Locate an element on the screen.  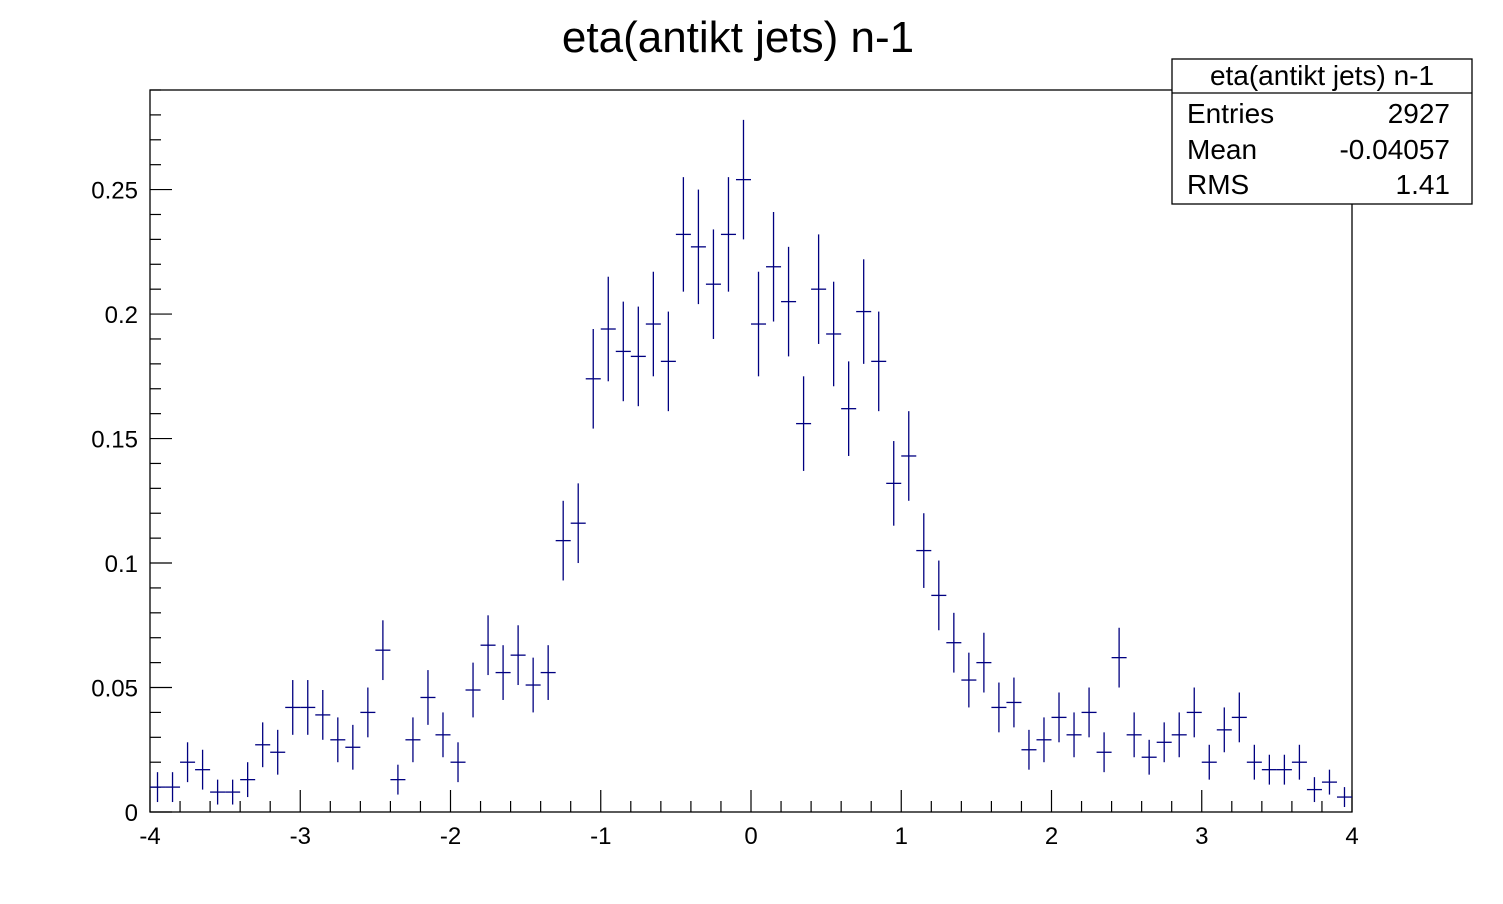
stats-label-entries: Entries is located at coordinates (1230, 113).